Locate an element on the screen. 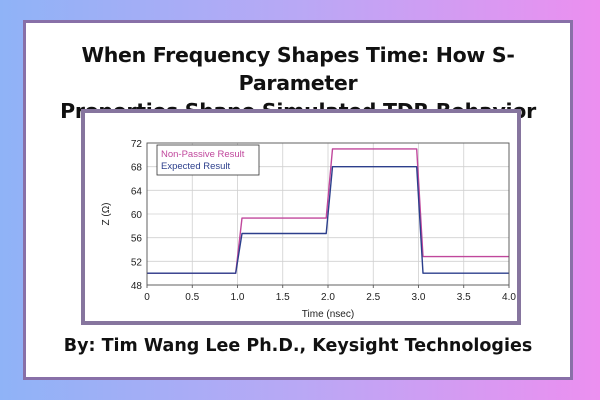  legend-box is located at coordinates (208, 160).